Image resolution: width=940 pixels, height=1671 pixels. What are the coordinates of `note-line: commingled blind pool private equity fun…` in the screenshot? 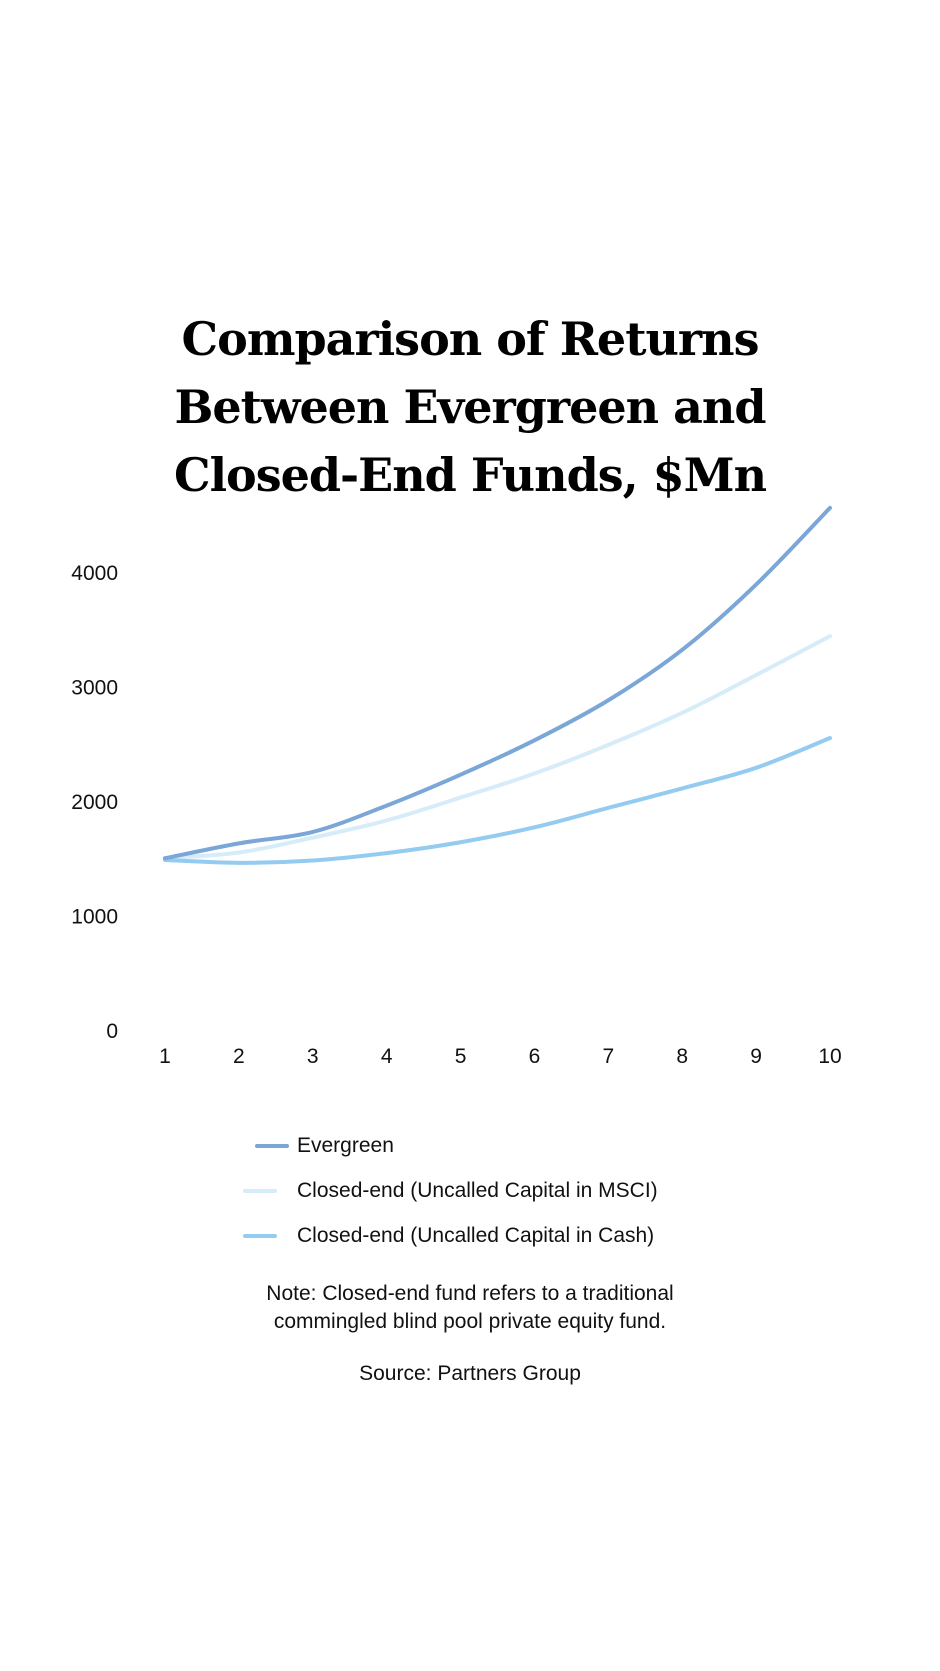 It's located at (470, 1321).